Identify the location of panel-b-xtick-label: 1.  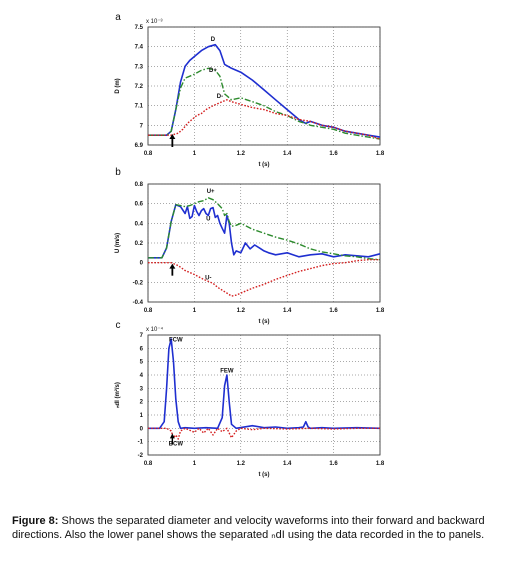
(195, 311).